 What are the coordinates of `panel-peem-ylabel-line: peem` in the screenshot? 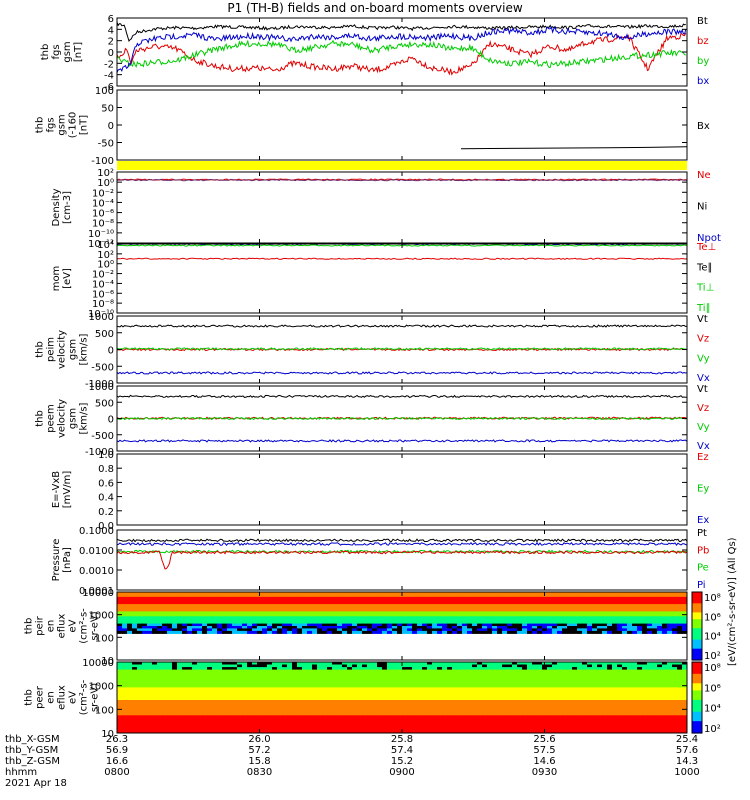 It's located at (51, 418).